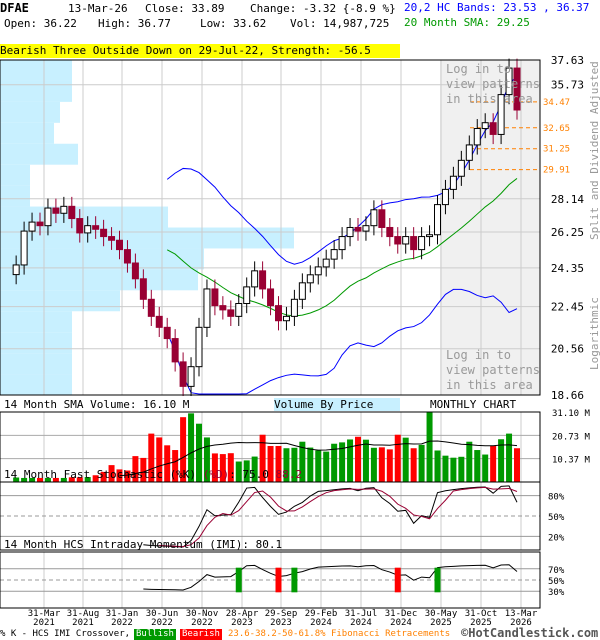 This screenshot has width=600, height=640. What do you see at coordinates (594, 150) in the screenshot?
I see `adjusted-label: Split and Dividend Adjusted` at bounding box center [594, 150].